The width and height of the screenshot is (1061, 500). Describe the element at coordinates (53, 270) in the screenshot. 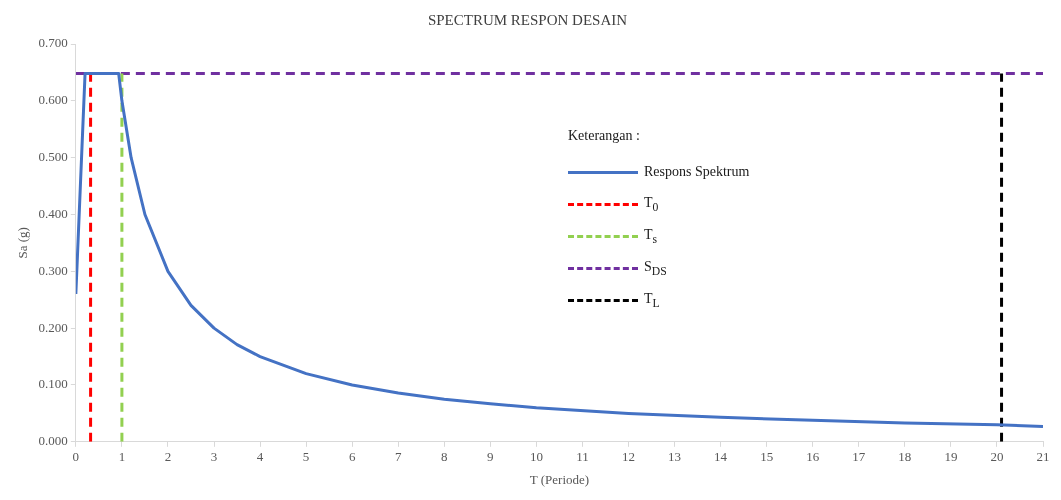

I see `y-tick-label: 0.300` at that location.